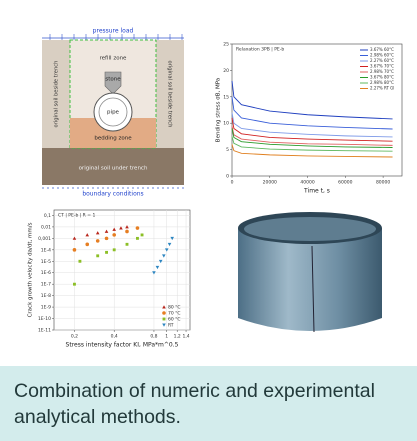 The width and height of the screenshot is (417, 441). What do you see at coordinates (226, 45) in the screenshot?
I see `y-tick-label: 25` at bounding box center [226, 45].